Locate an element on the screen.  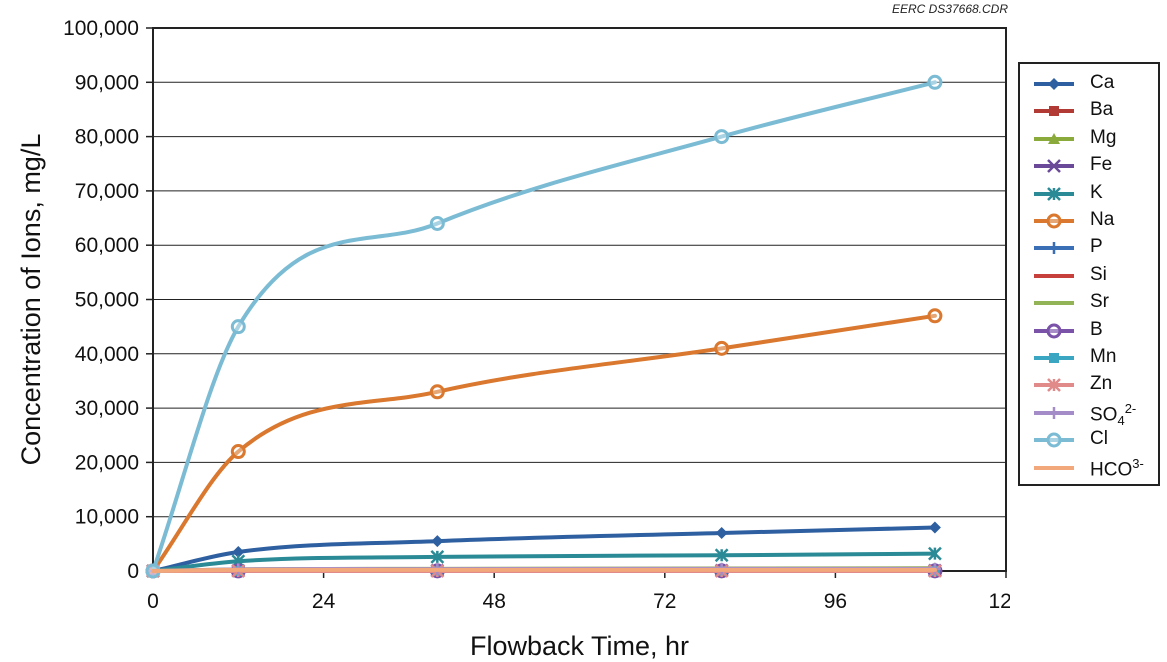
y-tick-label: 90,000 is located at coordinates (107, 82).